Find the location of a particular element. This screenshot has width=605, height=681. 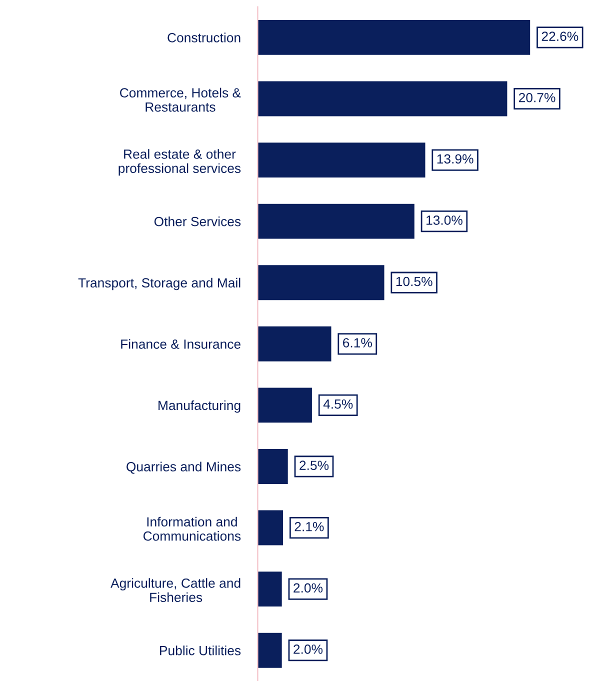

data-label: 20.7% is located at coordinates (537, 97).